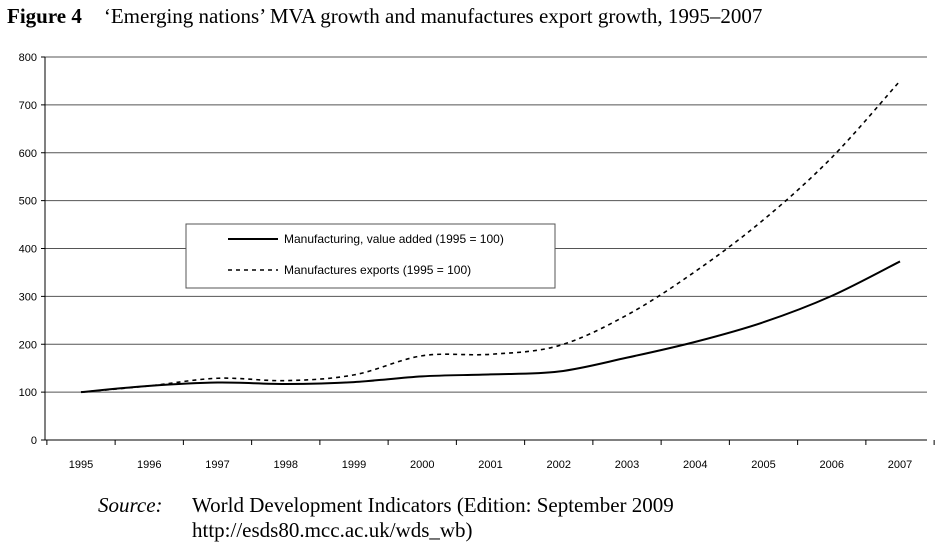 Image resolution: width=936 pixels, height=554 pixels. I want to click on x-tick-label-2004: 2004, so click(695, 465).